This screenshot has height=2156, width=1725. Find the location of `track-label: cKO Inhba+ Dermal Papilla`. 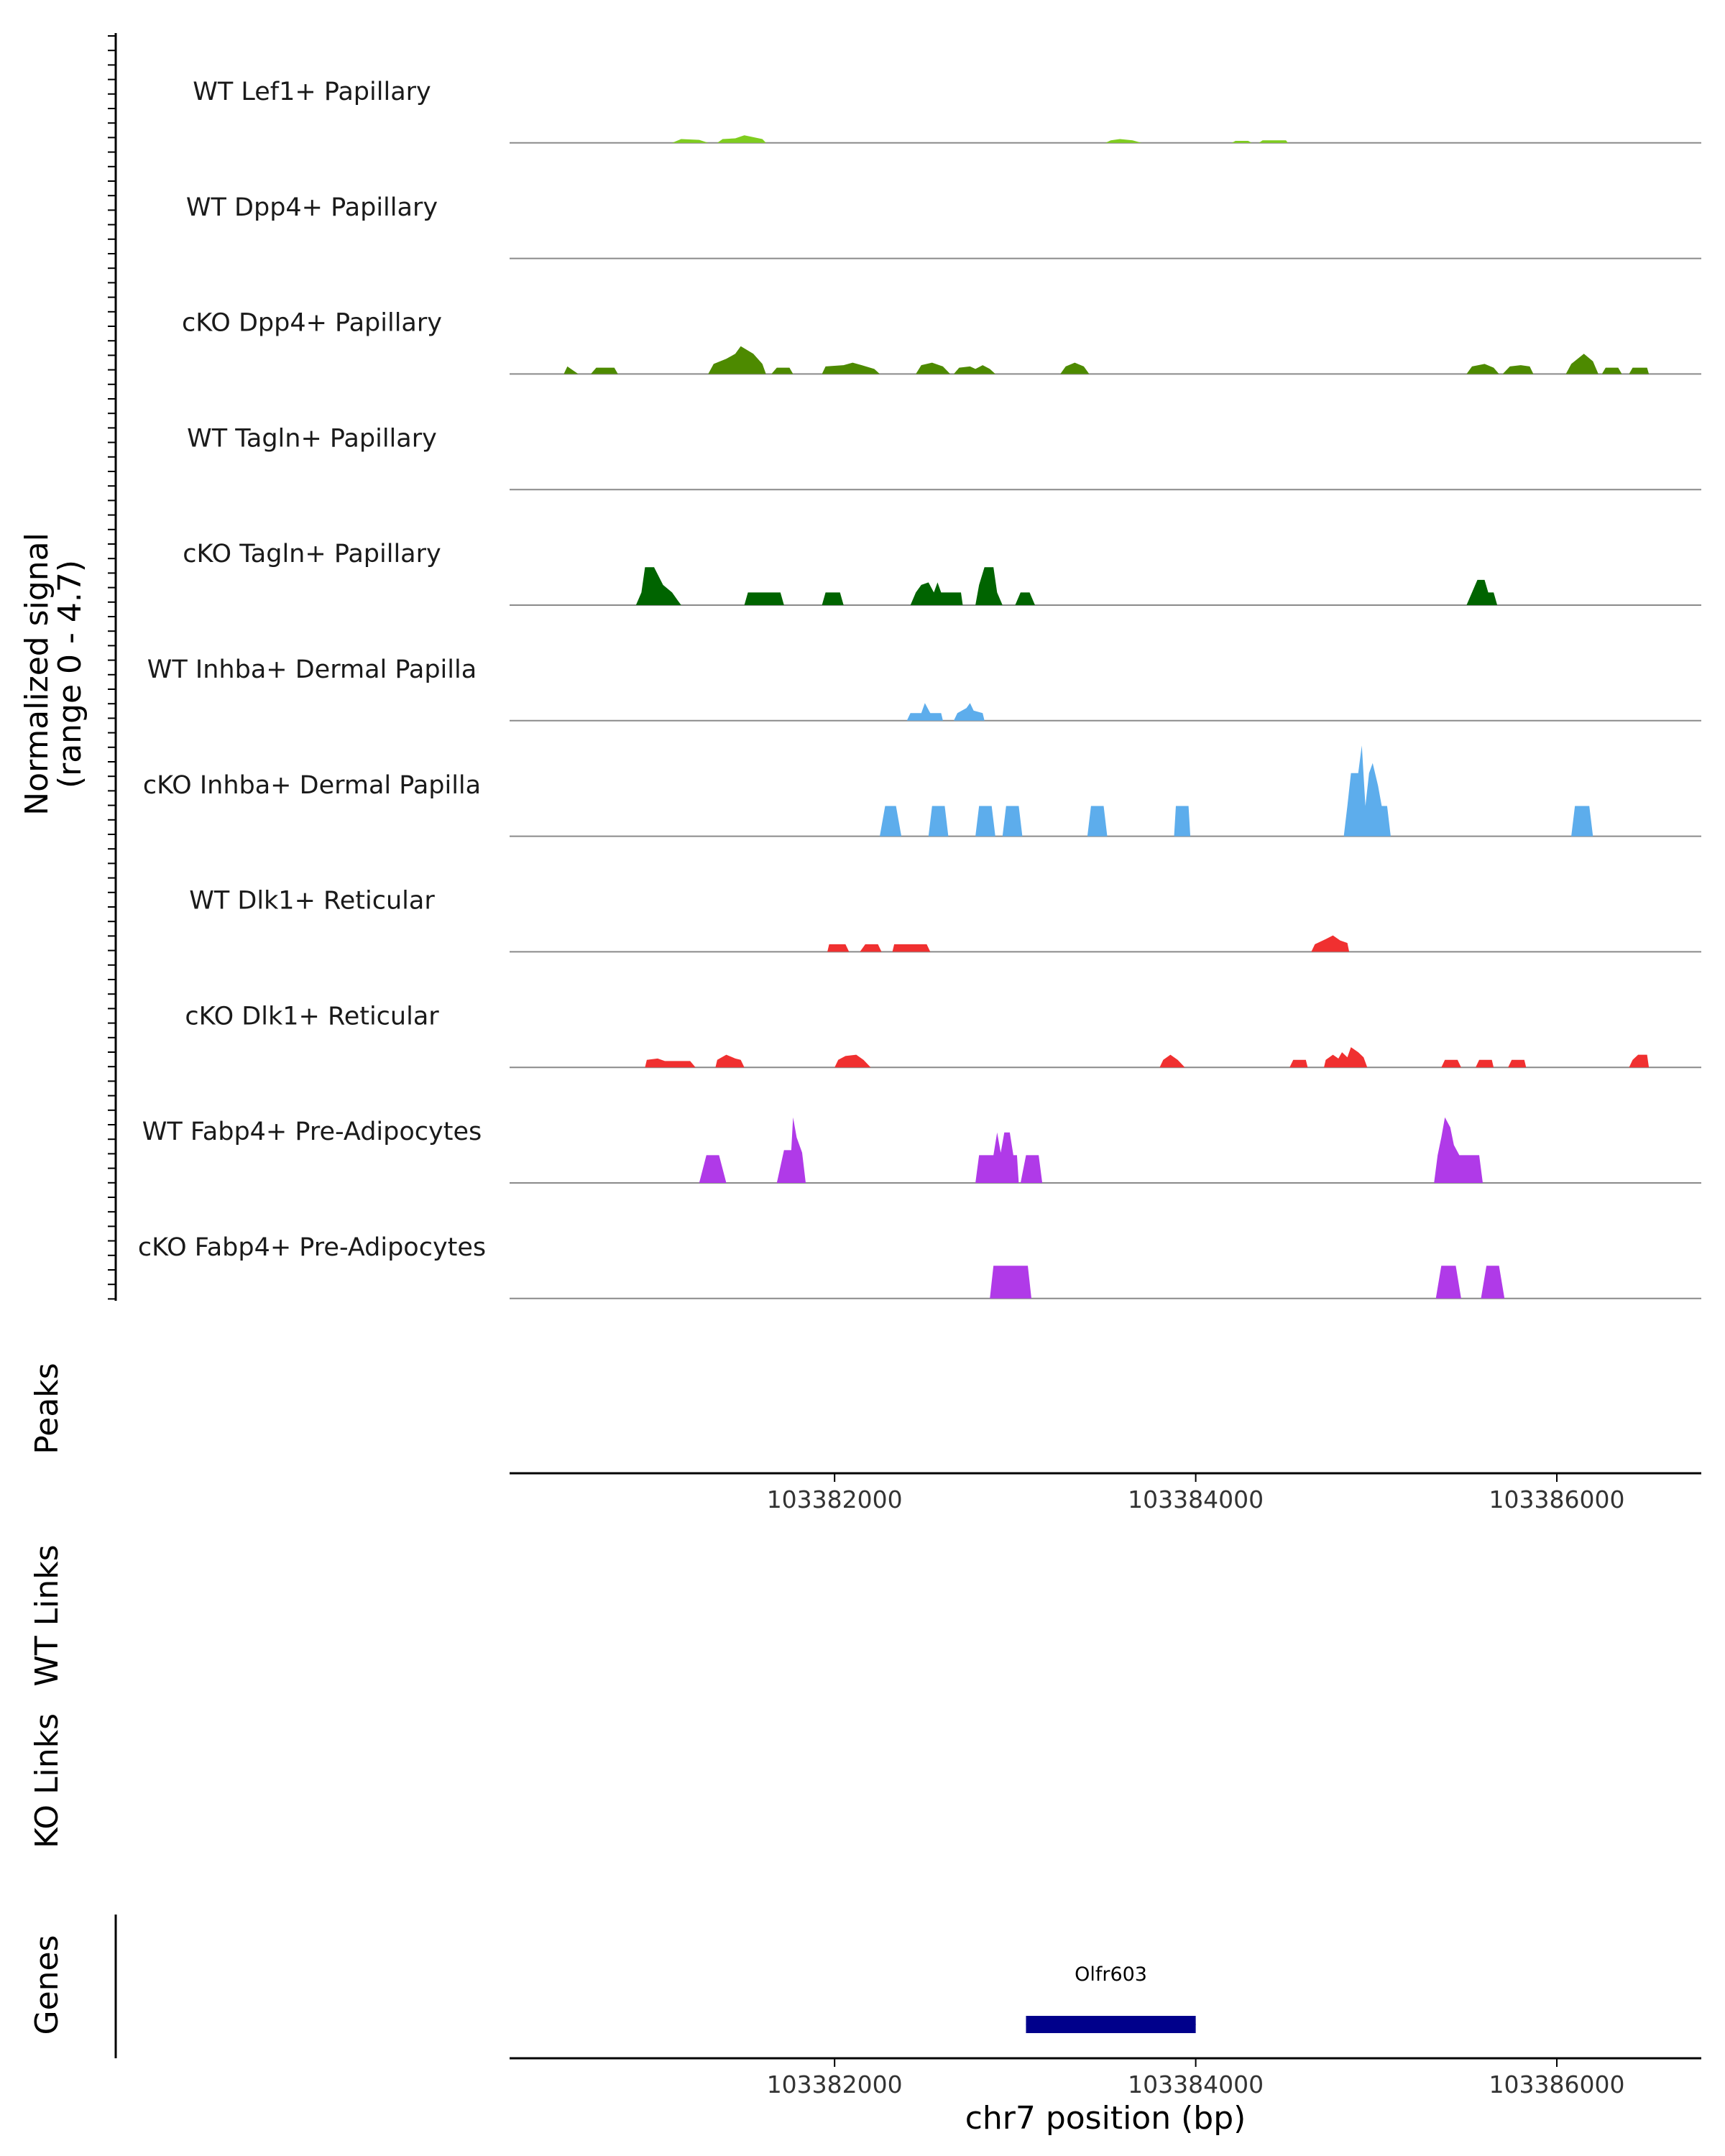

track-label: cKO Inhba+ Dermal Papilla is located at coordinates (312, 785).